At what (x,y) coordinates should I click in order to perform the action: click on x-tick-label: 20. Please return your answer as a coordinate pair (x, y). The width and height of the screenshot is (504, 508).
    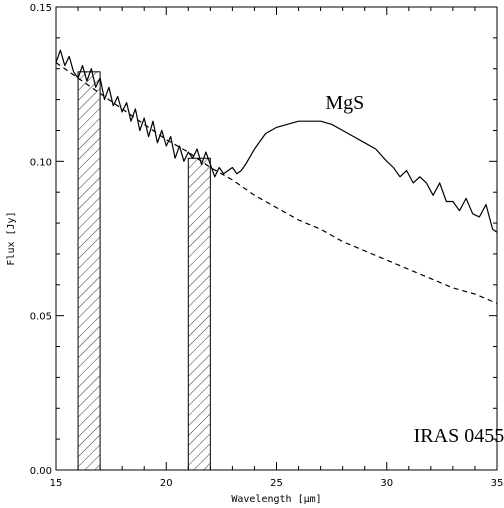
    Looking at the image, I should click on (166, 483).